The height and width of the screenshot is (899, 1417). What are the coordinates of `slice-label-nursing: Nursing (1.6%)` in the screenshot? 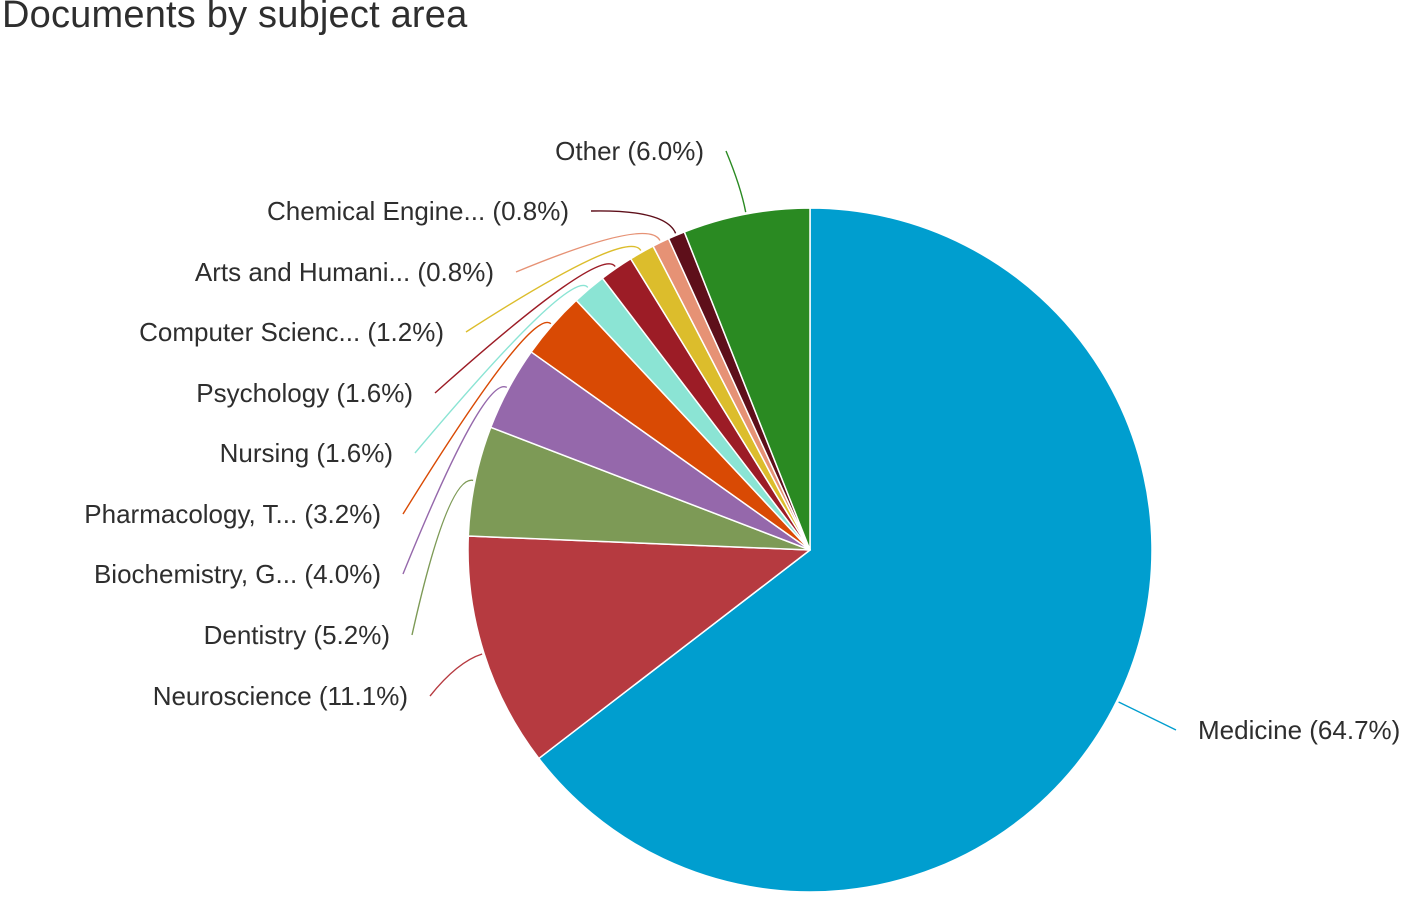 It's located at (306, 453).